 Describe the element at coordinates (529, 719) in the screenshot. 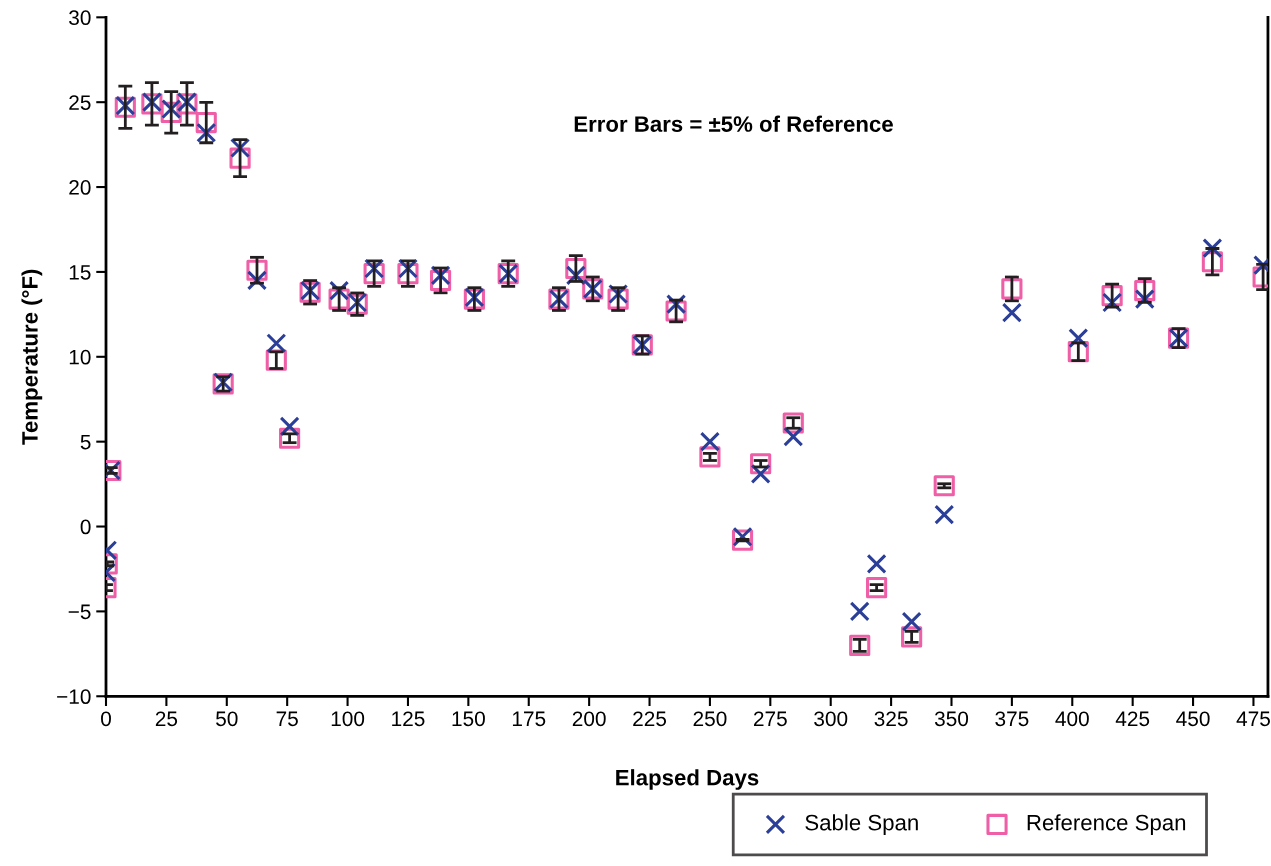

I see `x-tick-label: 175` at that location.